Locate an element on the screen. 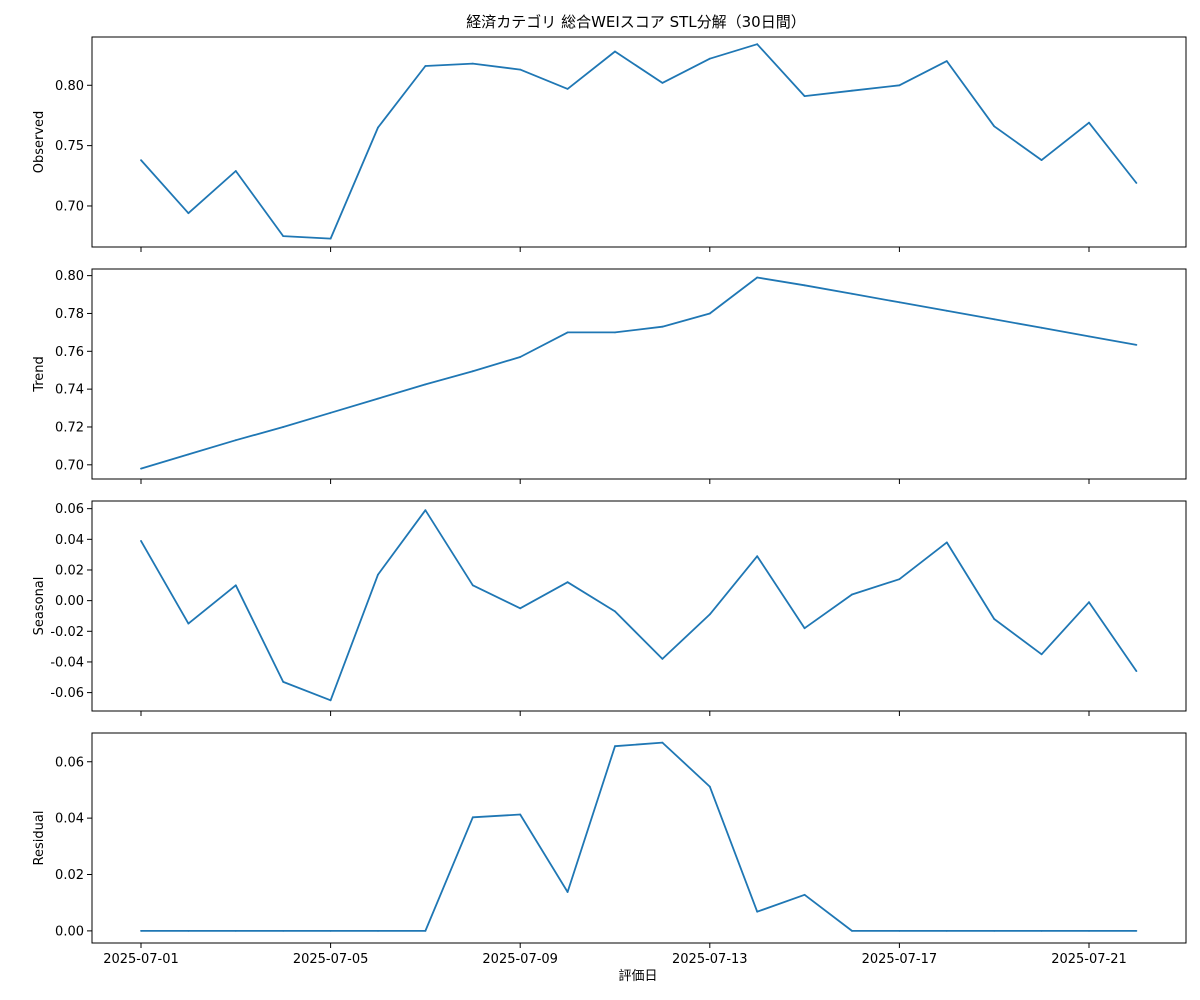 Image resolution: width=1200 pixels, height=1000 pixels. y-tick-label: 0.72 is located at coordinates (69, 427).